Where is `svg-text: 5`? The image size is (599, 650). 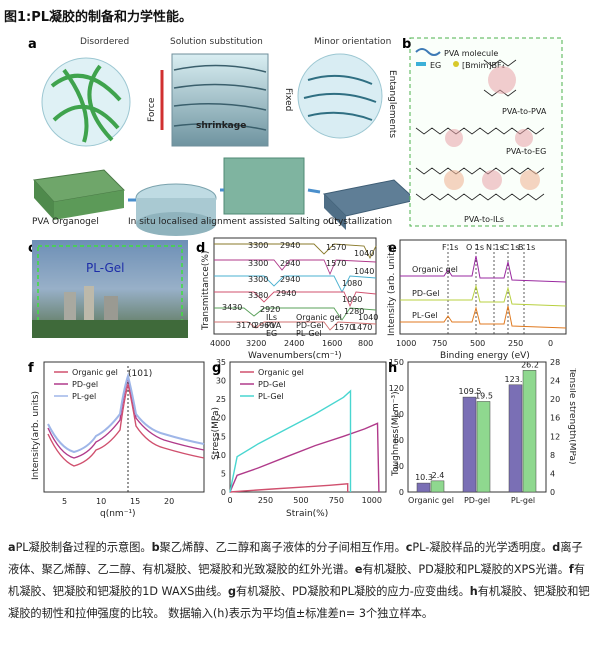 svg-text: 5 is located at coordinates (64, 501).